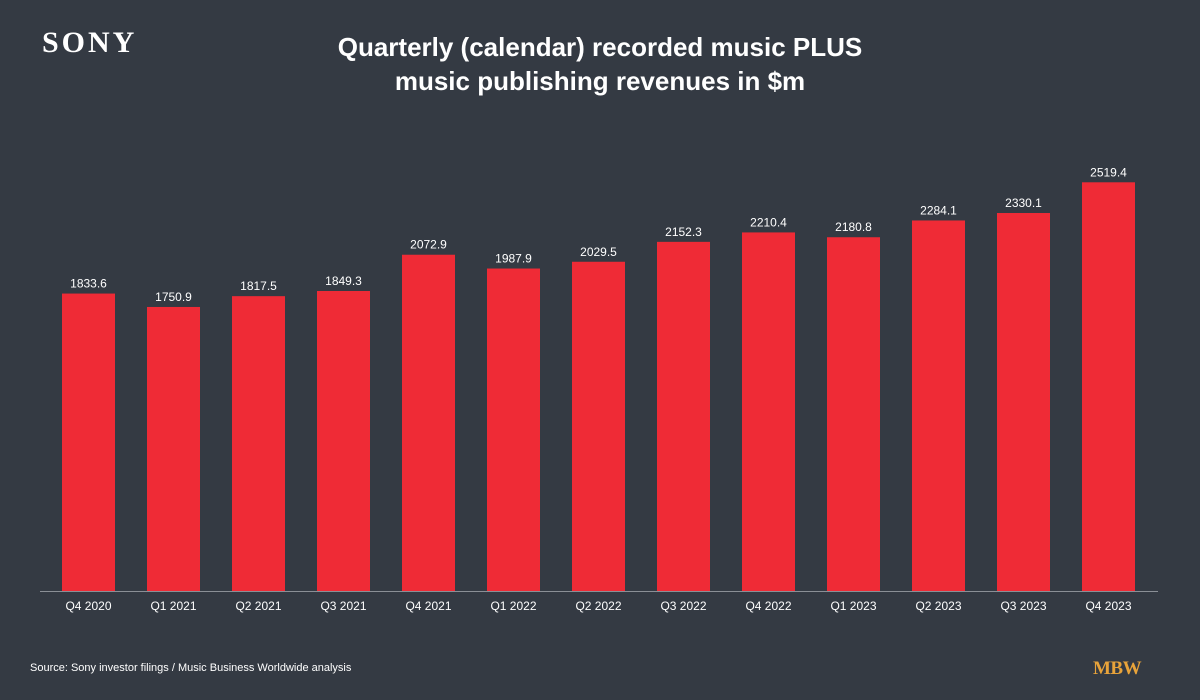 The image size is (1200, 700). I want to click on data-label: 2210.4, so click(768, 222).